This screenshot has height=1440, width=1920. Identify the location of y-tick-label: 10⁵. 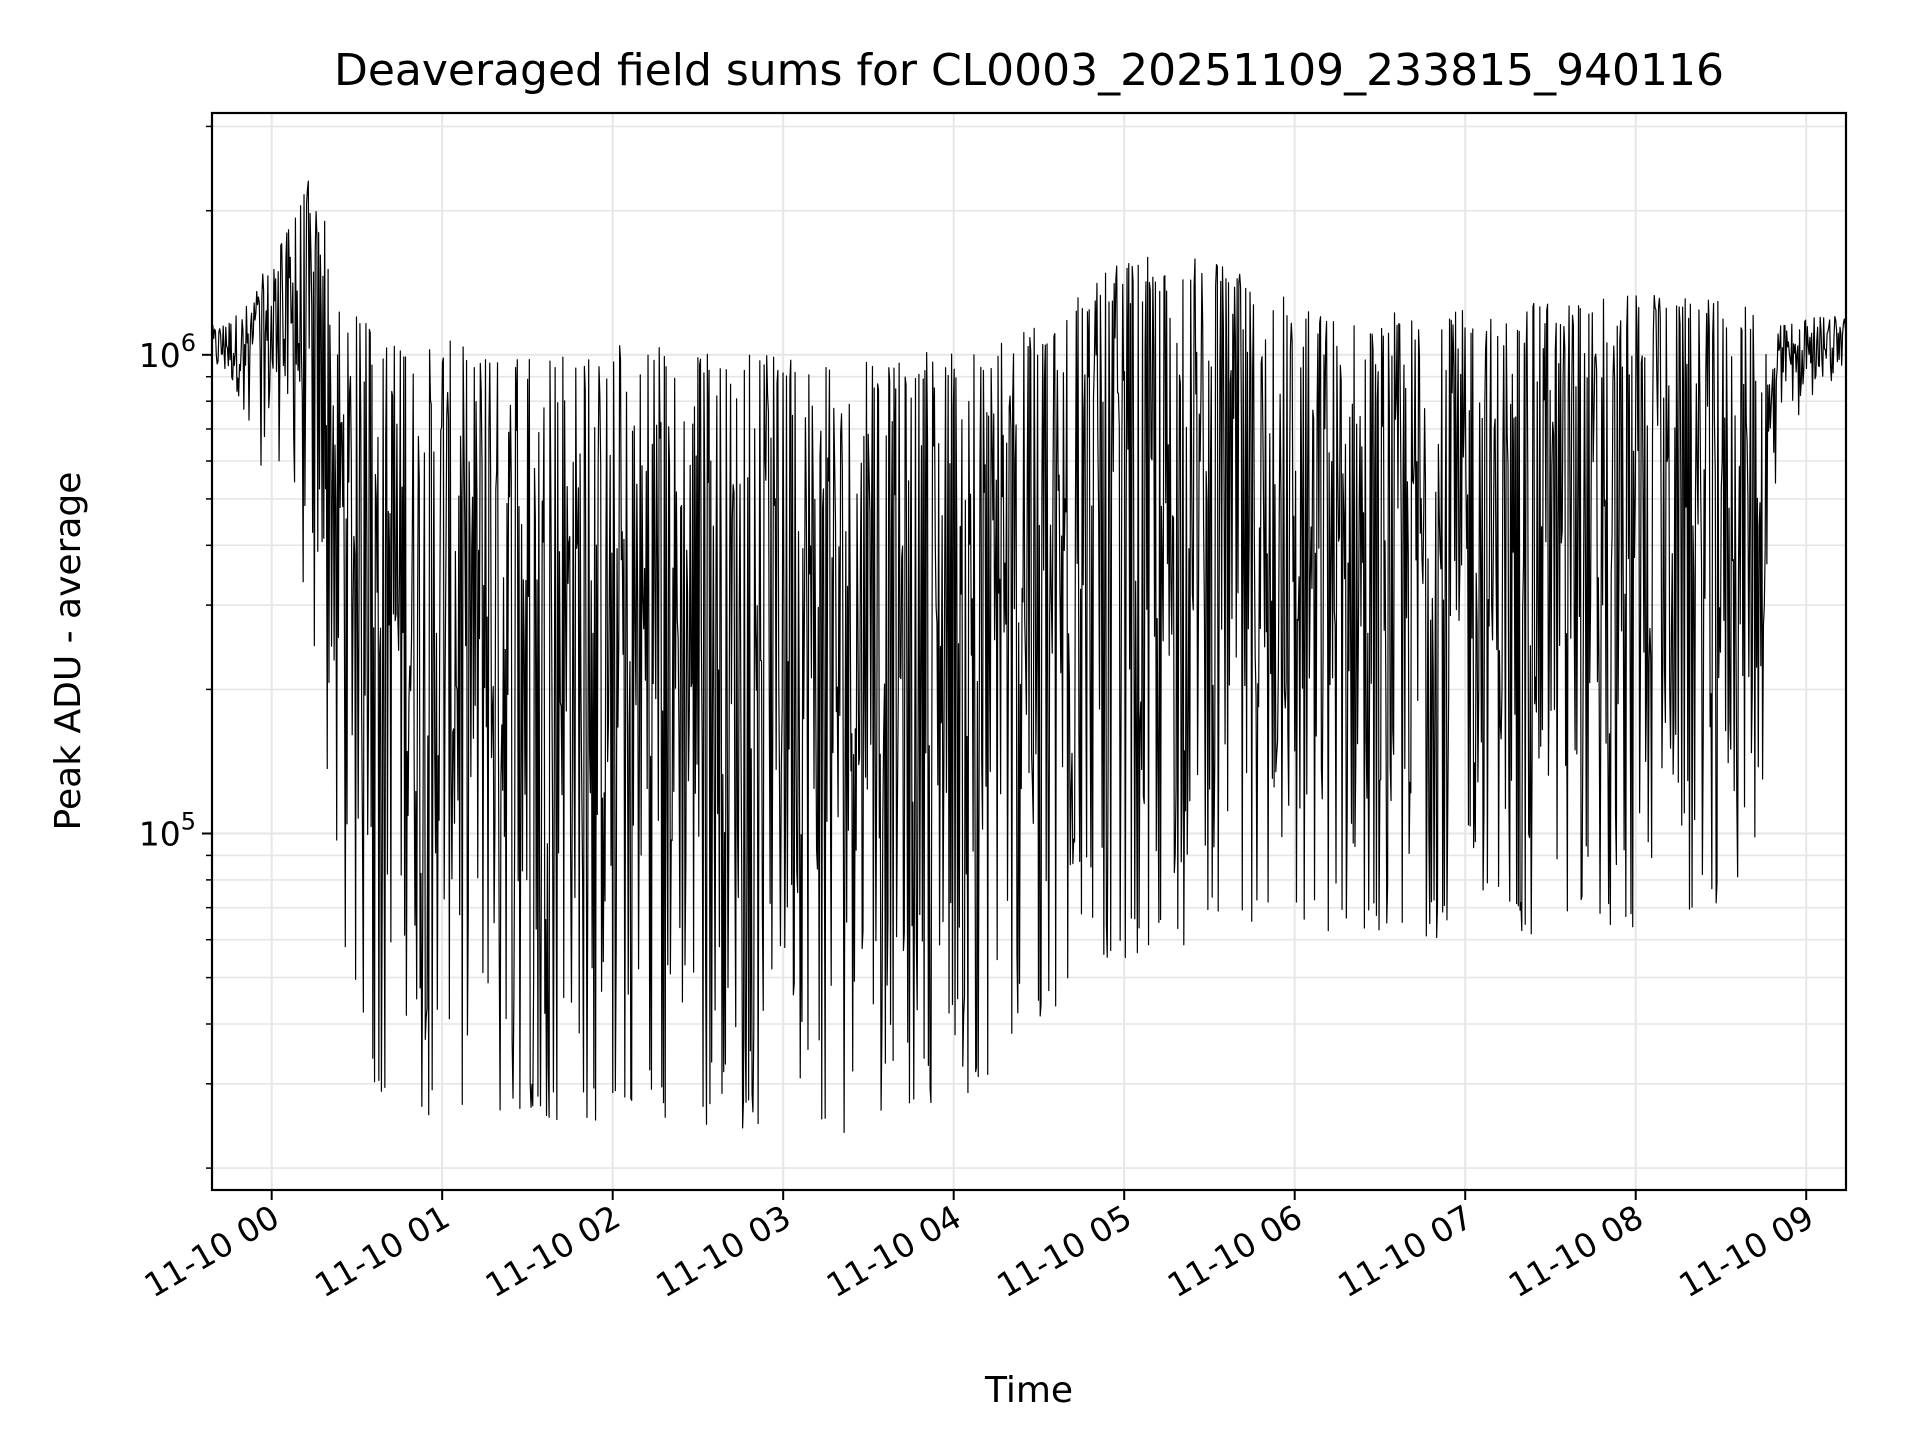
(167, 831).